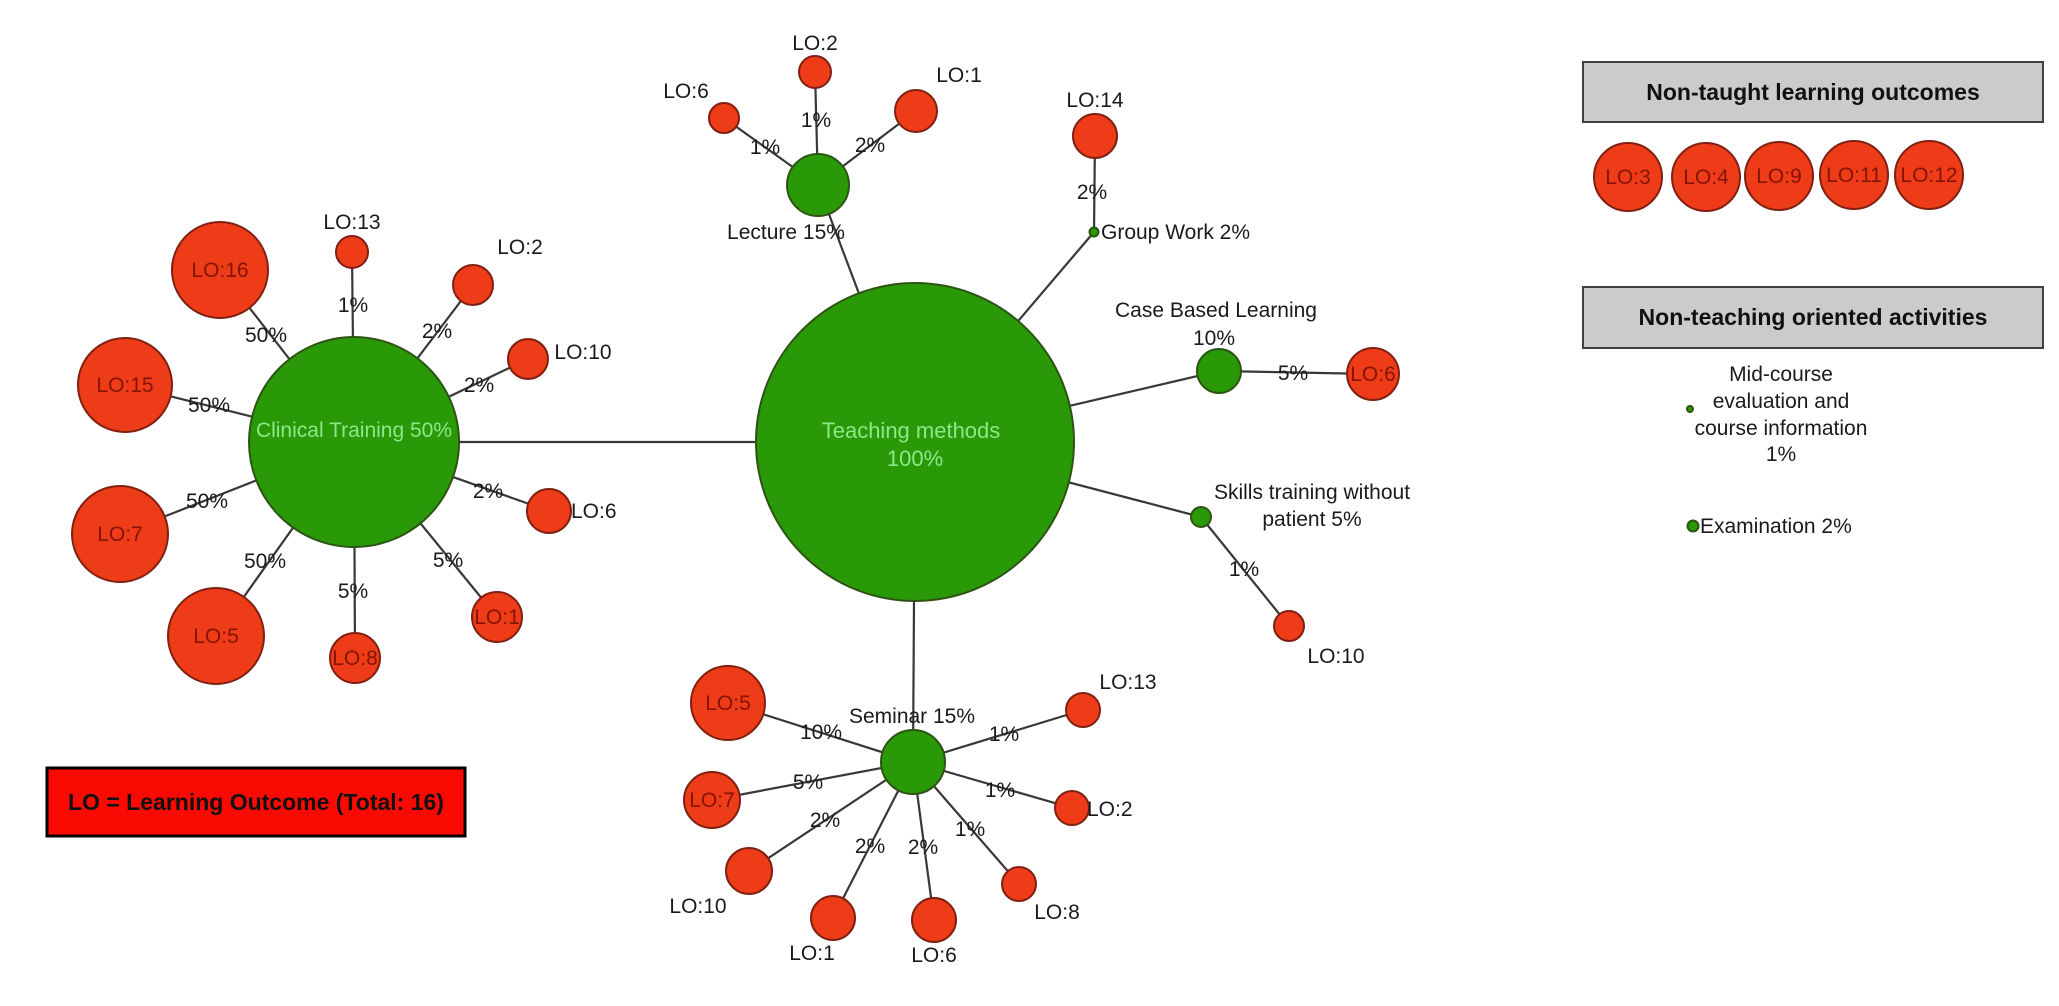 This screenshot has height=1006, width=2059. What do you see at coordinates (256, 802) in the screenshot?
I see `svg-text:LO = Learning Outcome (Total:: LO = Learning Outcome (Total: 16)` at bounding box center [256, 802].